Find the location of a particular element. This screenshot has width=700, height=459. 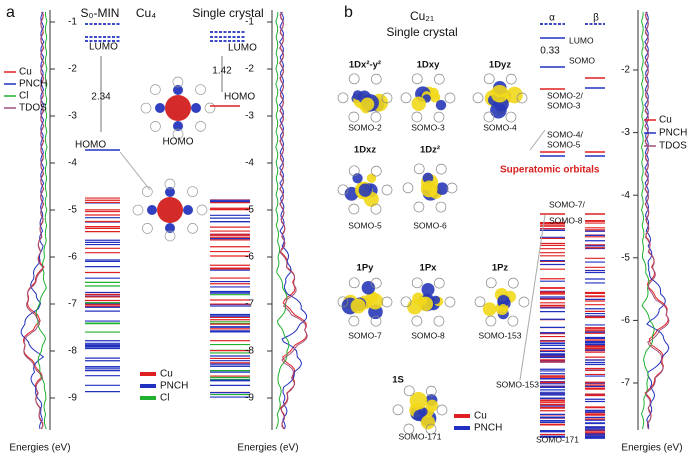

somo-label: SOMO-7/ is located at coordinates (567, 204).